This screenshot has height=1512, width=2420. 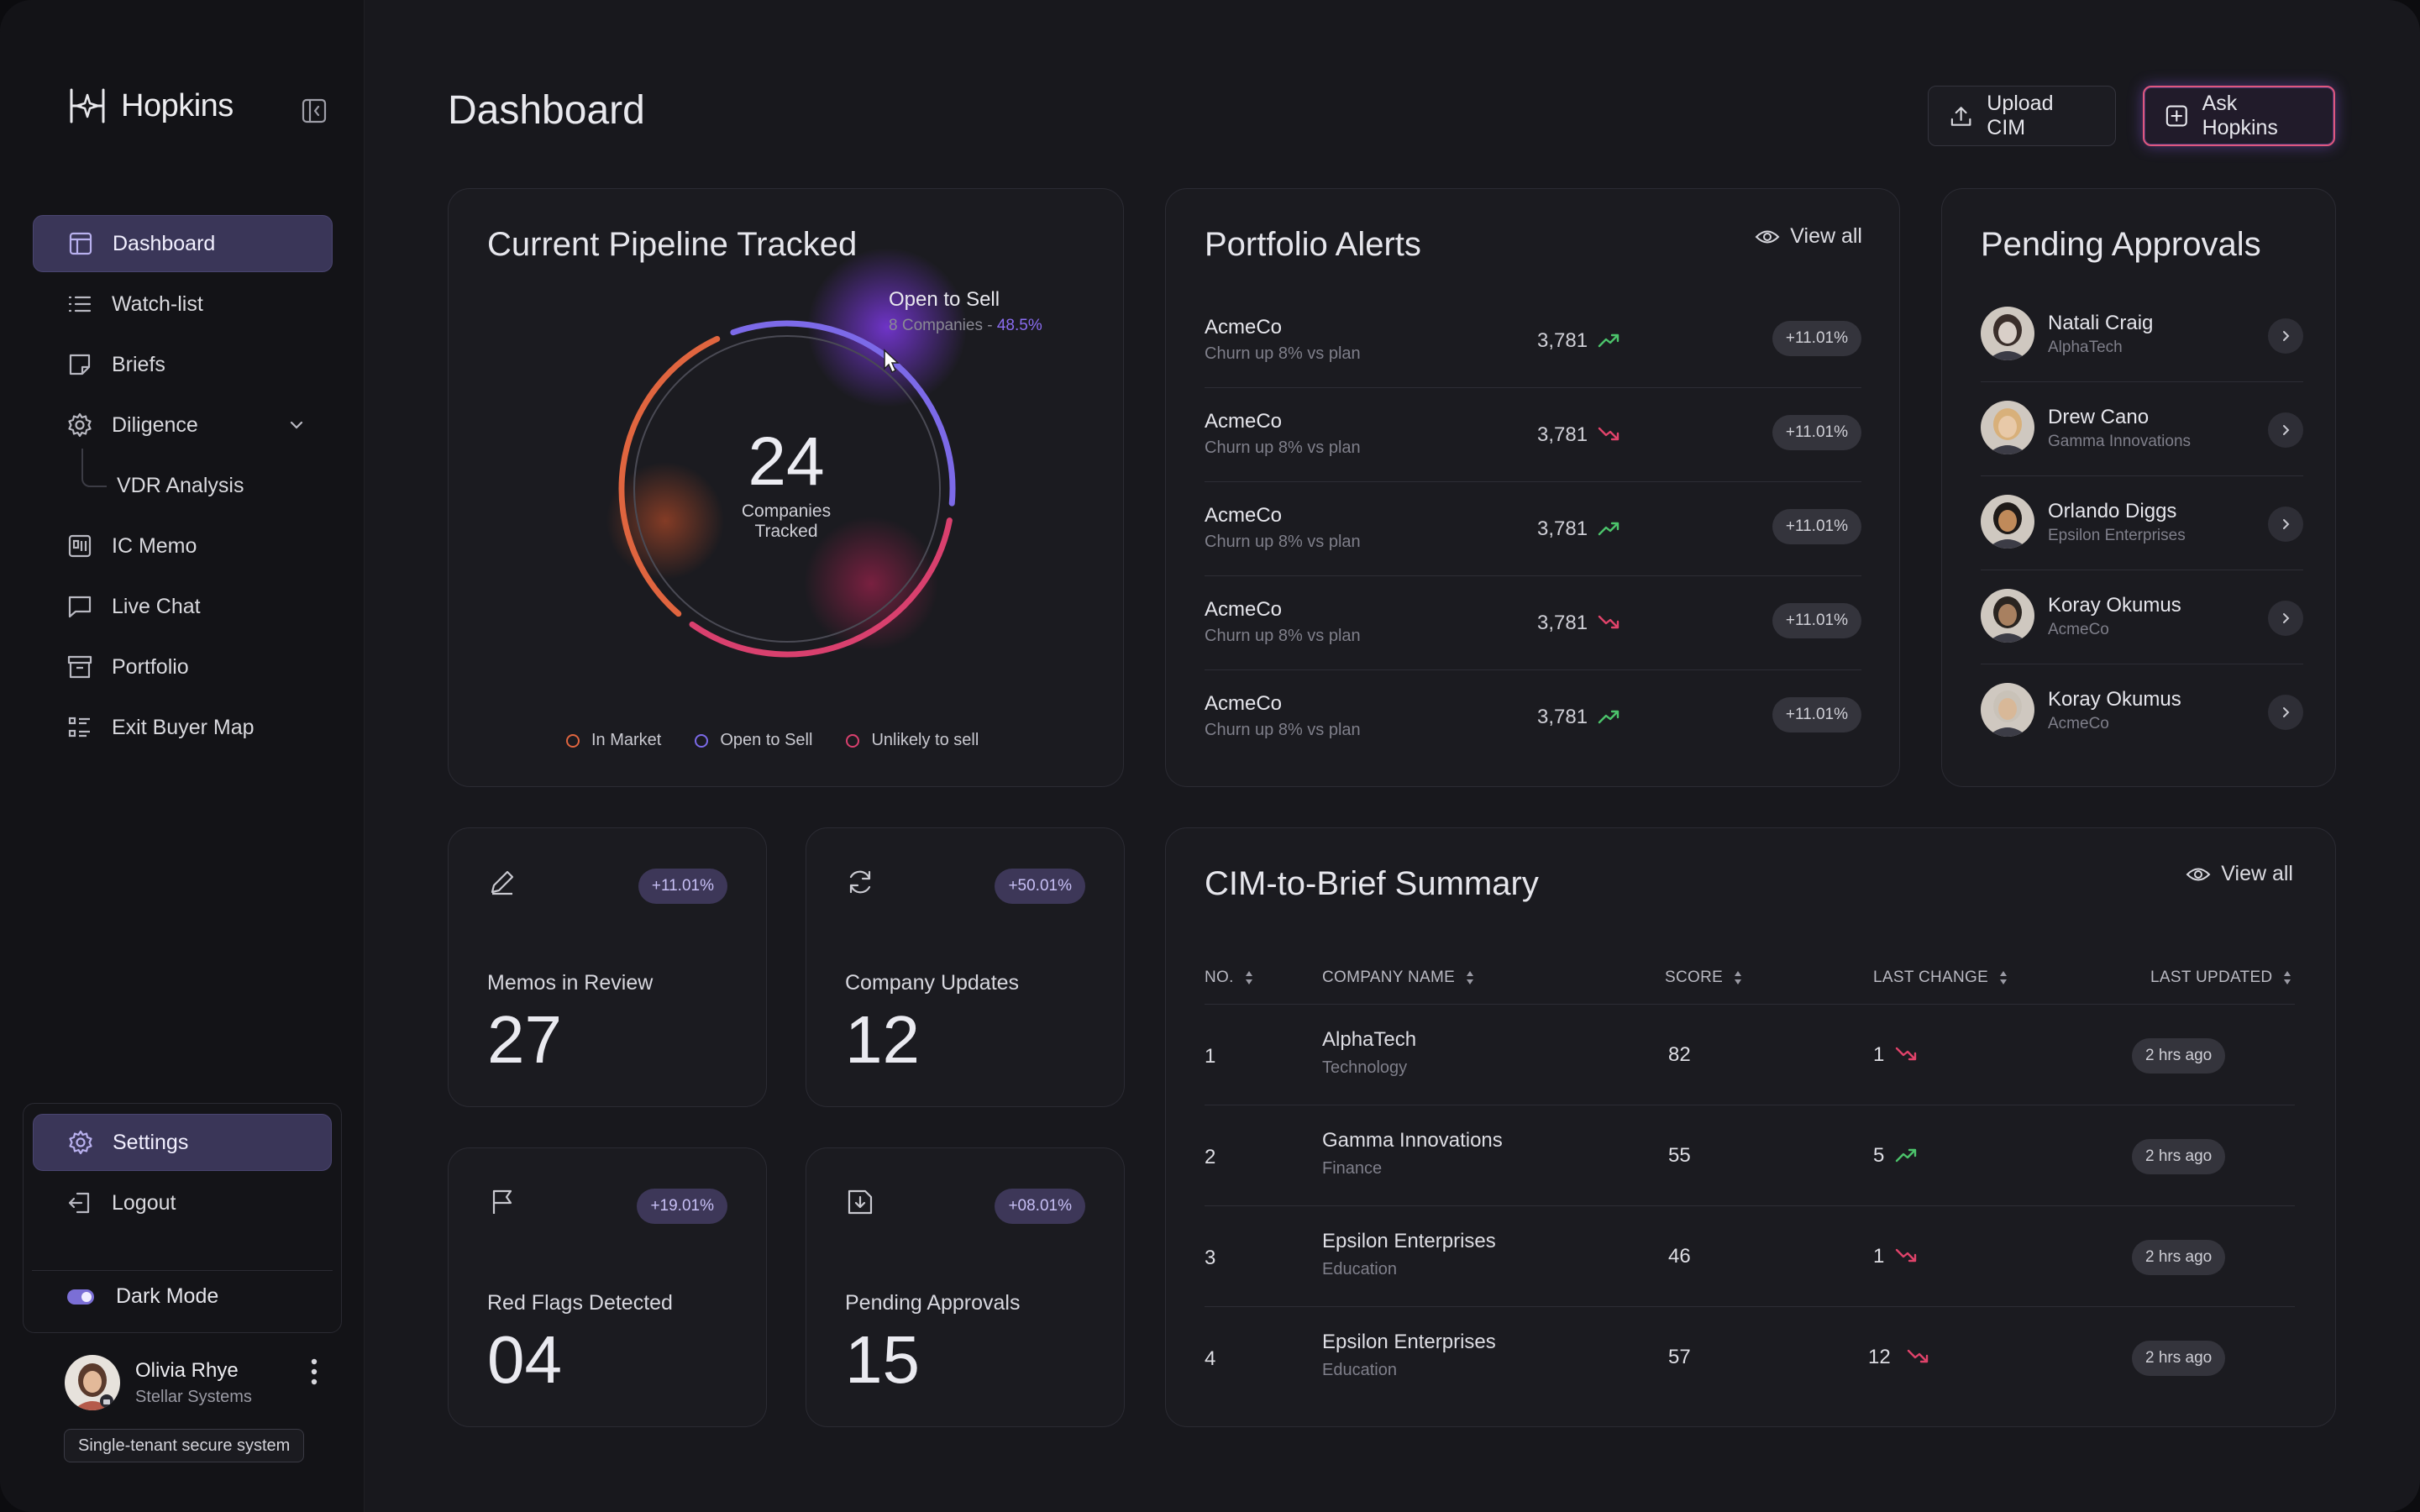 What do you see at coordinates (183, 727) in the screenshot?
I see `sidebar-item-exit-buyer-map: Exit Buyer Map` at bounding box center [183, 727].